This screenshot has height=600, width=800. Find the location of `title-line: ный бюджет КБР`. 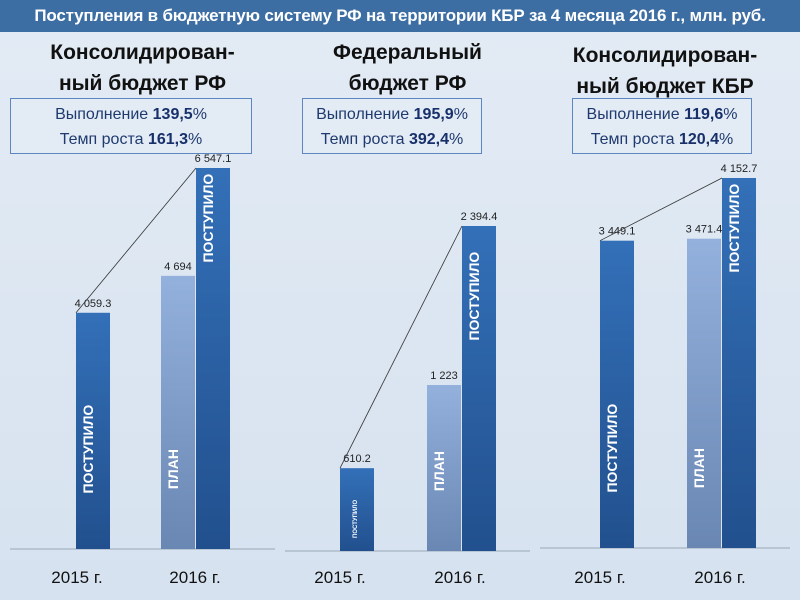

title-line: ный бюджет КБР is located at coordinates (665, 86).